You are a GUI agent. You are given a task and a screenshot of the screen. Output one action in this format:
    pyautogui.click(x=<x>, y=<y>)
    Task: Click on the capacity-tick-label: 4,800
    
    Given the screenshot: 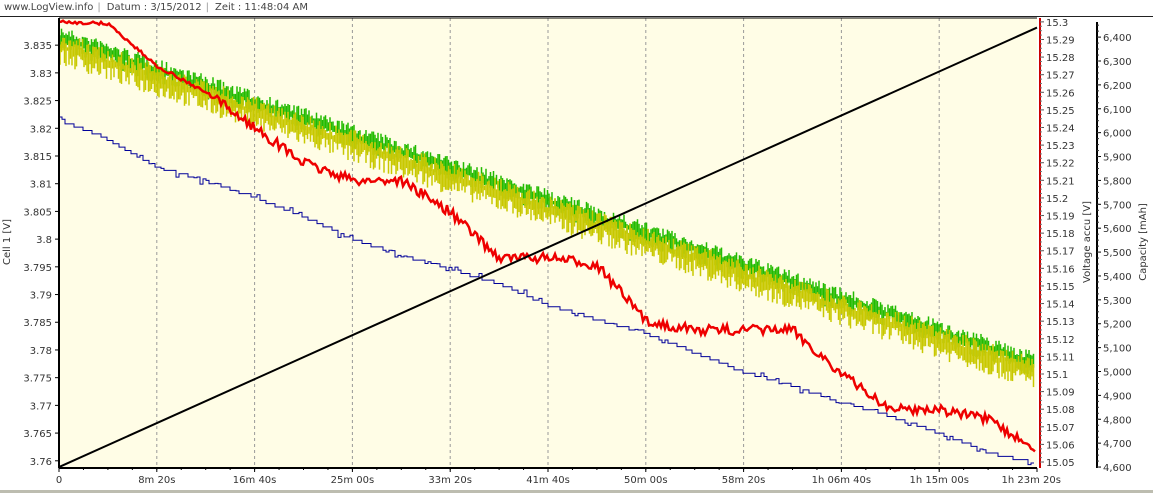 What is the action you would take?
    pyautogui.click(x=1117, y=420)
    